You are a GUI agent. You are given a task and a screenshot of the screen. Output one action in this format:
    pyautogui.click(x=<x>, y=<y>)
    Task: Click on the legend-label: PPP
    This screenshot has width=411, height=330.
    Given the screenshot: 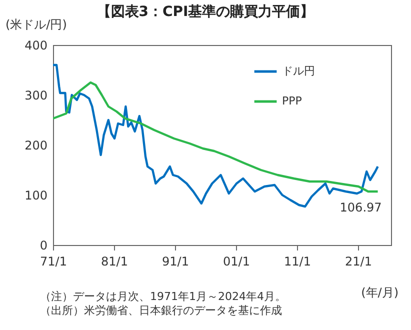 What is the action you would take?
    pyautogui.click(x=292, y=101)
    